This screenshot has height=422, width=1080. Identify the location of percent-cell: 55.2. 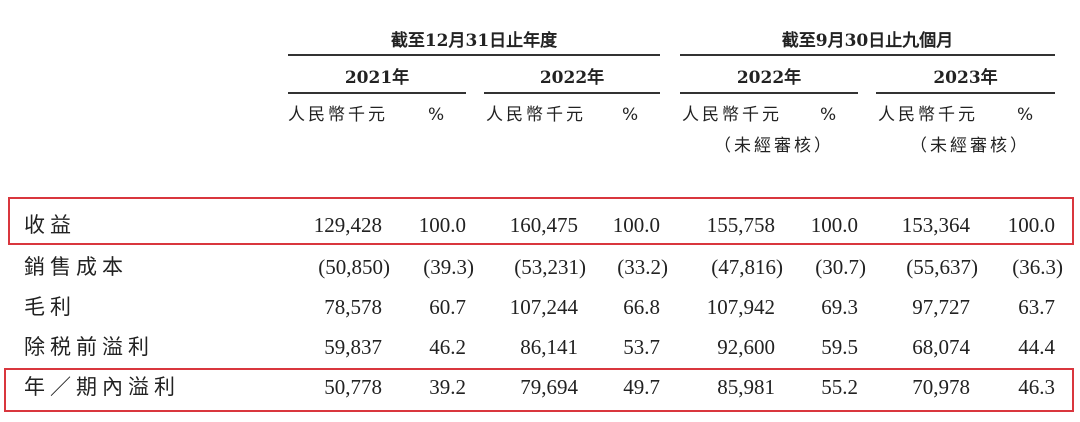
(839, 387).